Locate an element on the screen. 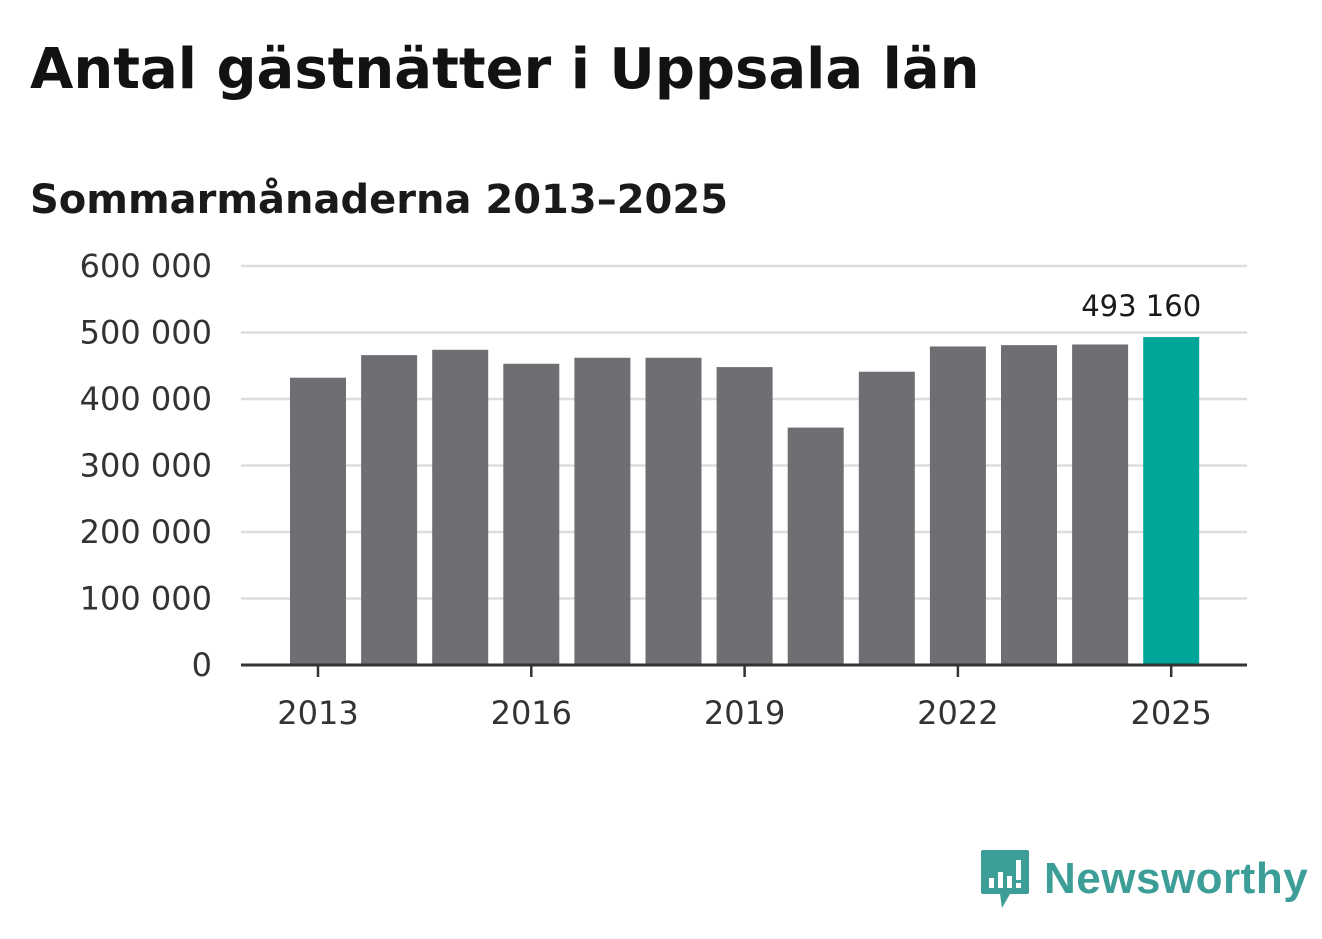 The height and width of the screenshot is (939, 1322). x-tick-label: 2022 is located at coordinates (957, 713).